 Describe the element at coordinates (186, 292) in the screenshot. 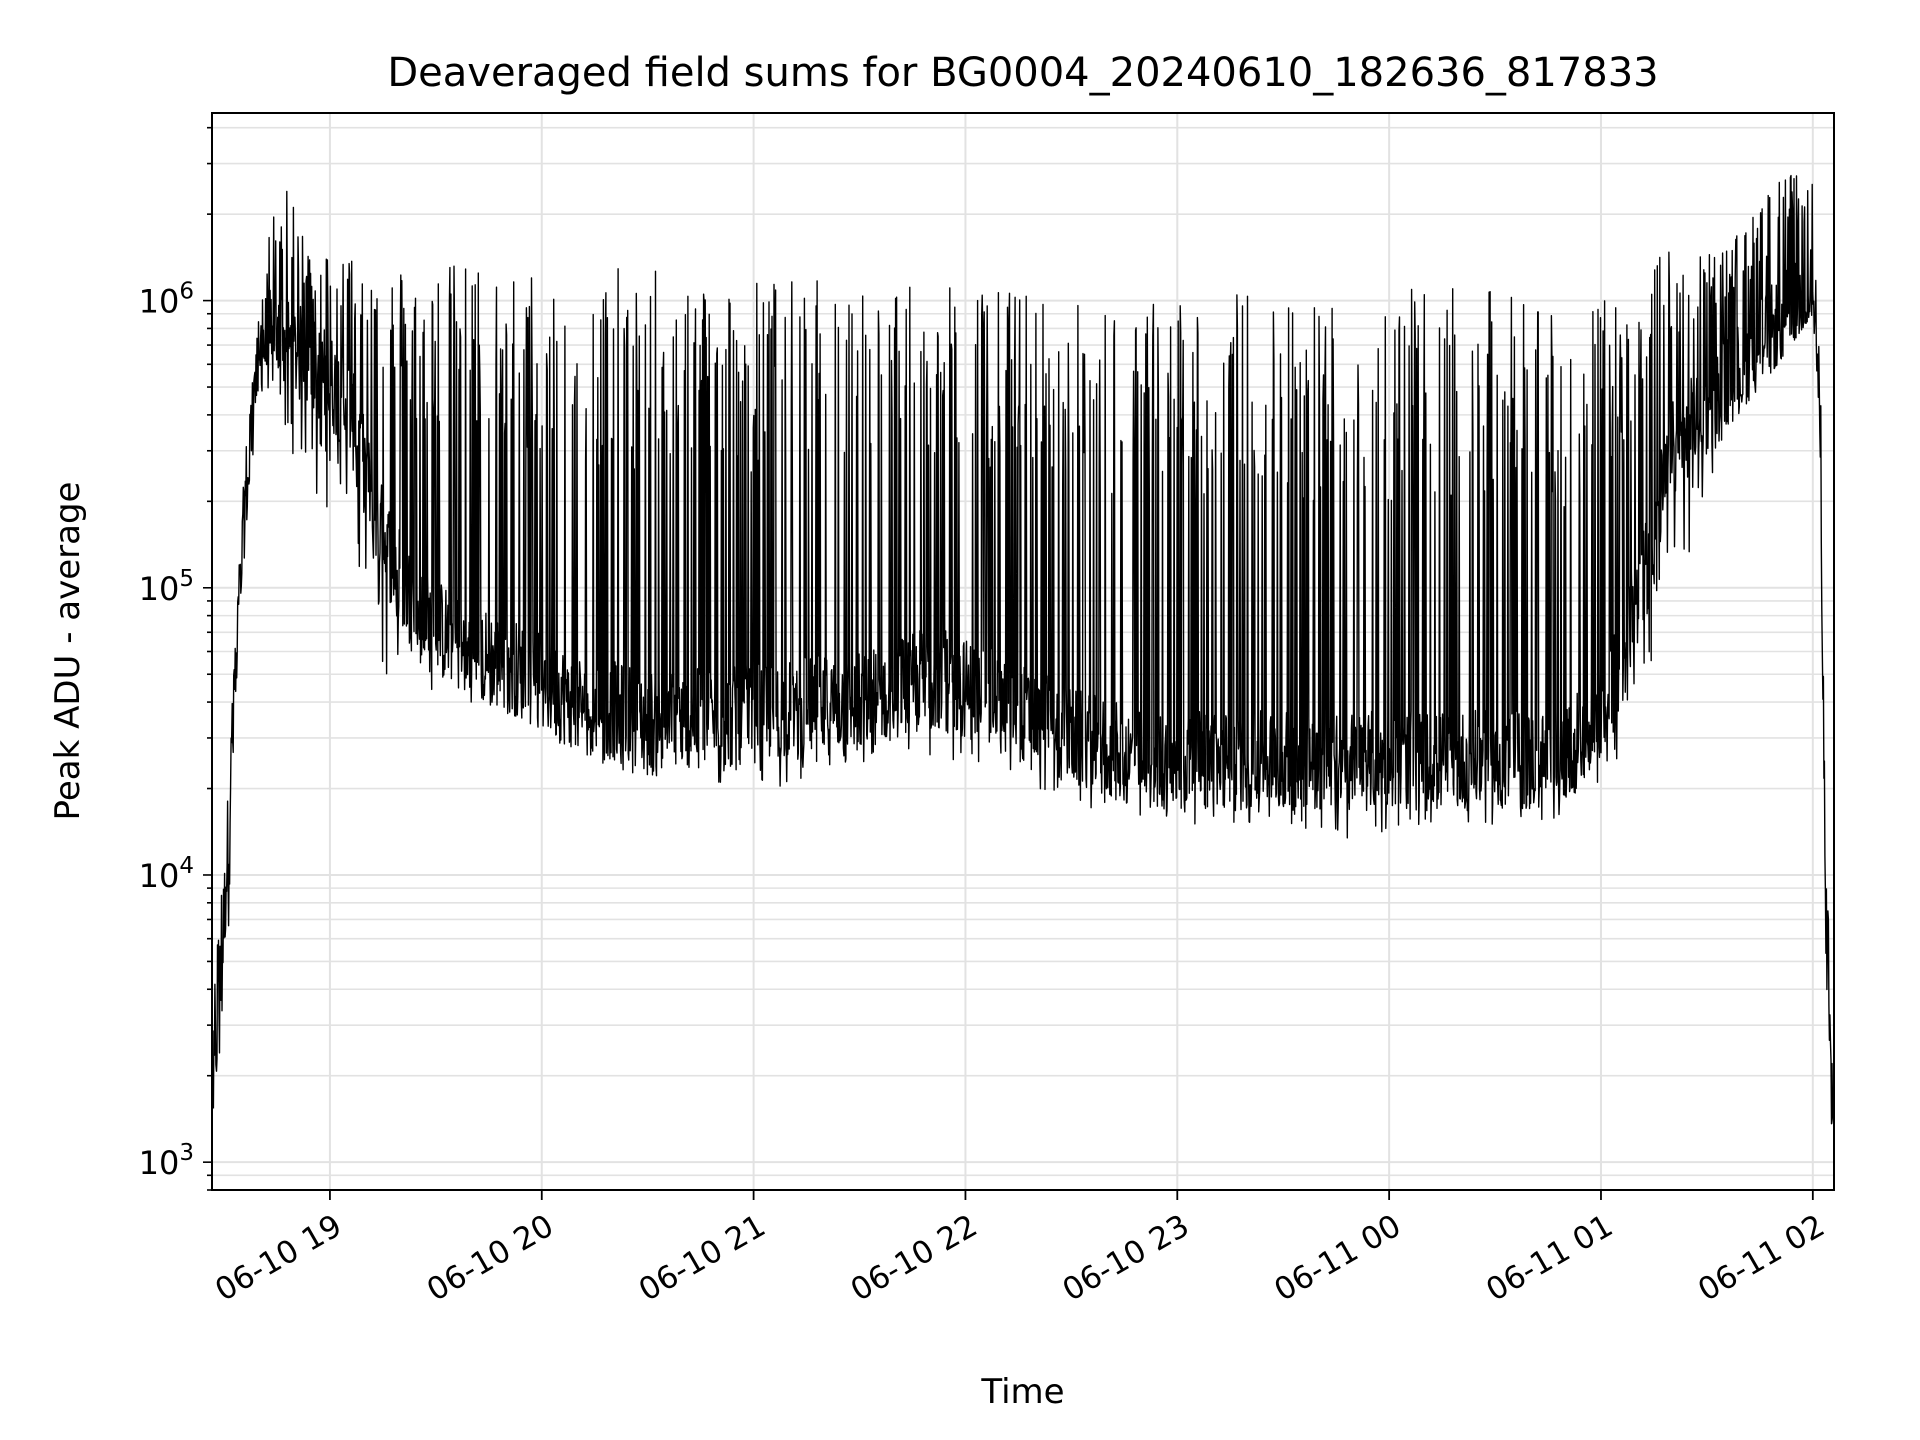

I see `y-tick-label-exponent: 6` at that location.